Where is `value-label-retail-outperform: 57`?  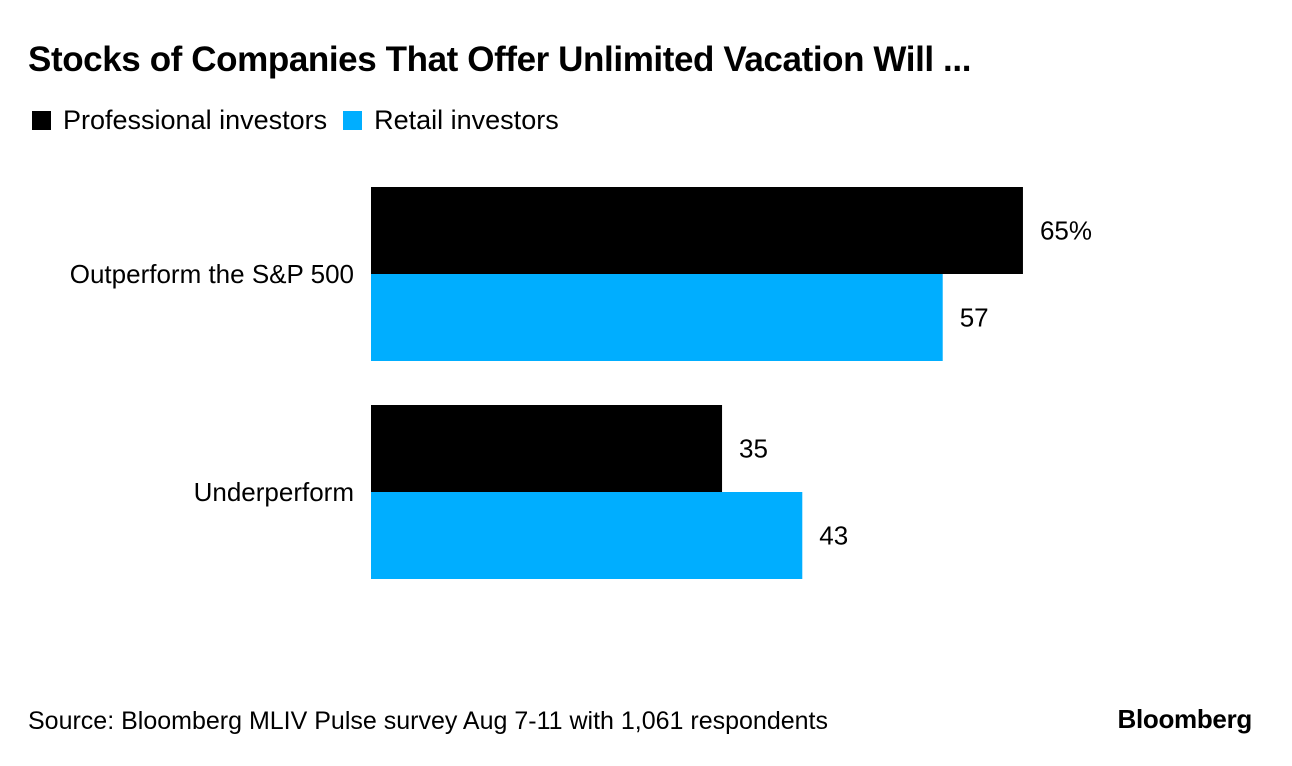 value-label-retail-outperform: 57 is located at coordinates (974, 318).